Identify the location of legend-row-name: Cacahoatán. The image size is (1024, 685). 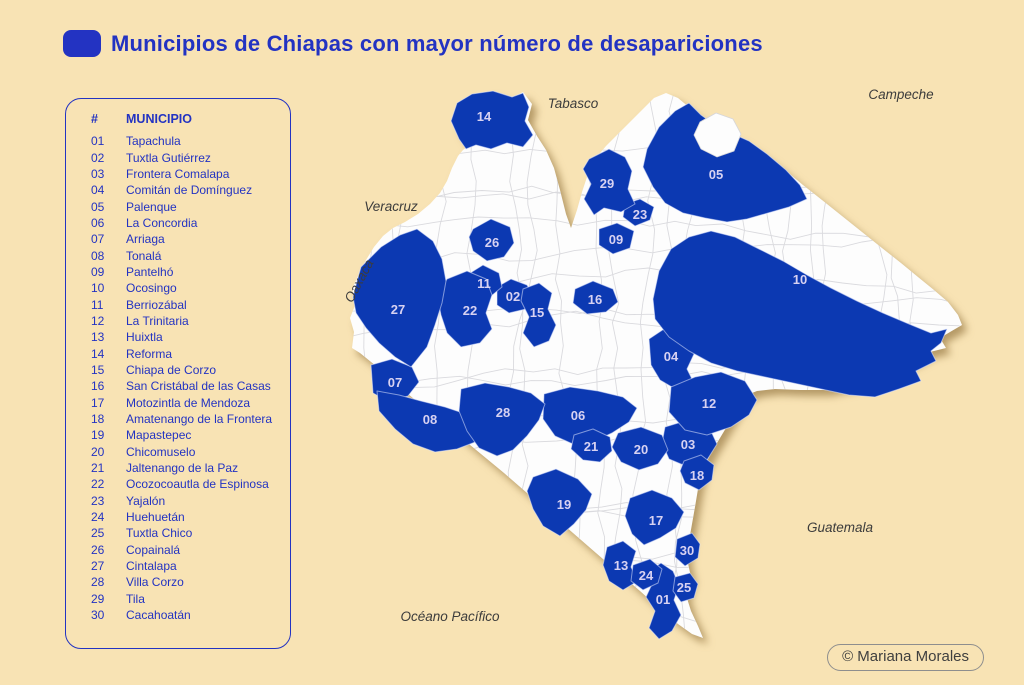
(158, 615).